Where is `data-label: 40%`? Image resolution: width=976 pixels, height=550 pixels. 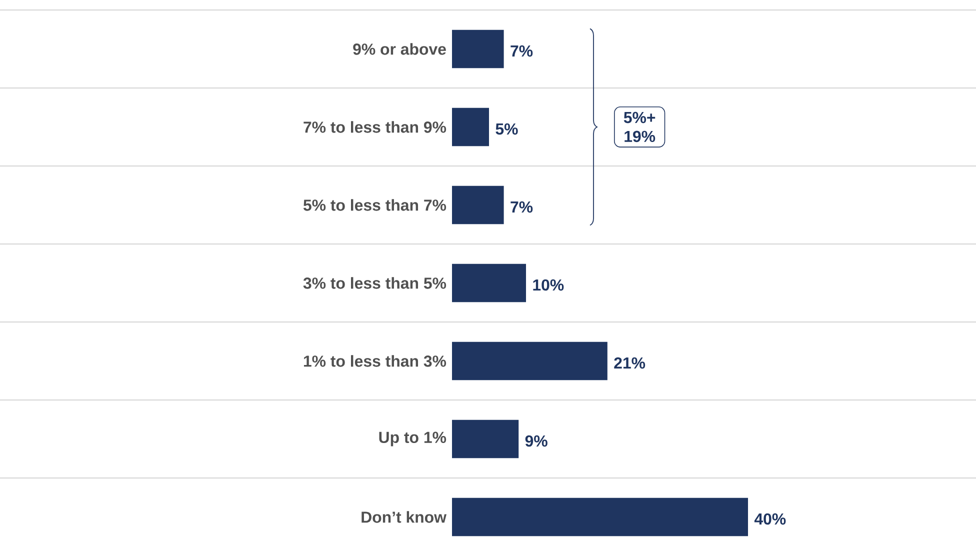 data-label: 40% is located at coordinates (770, 519).